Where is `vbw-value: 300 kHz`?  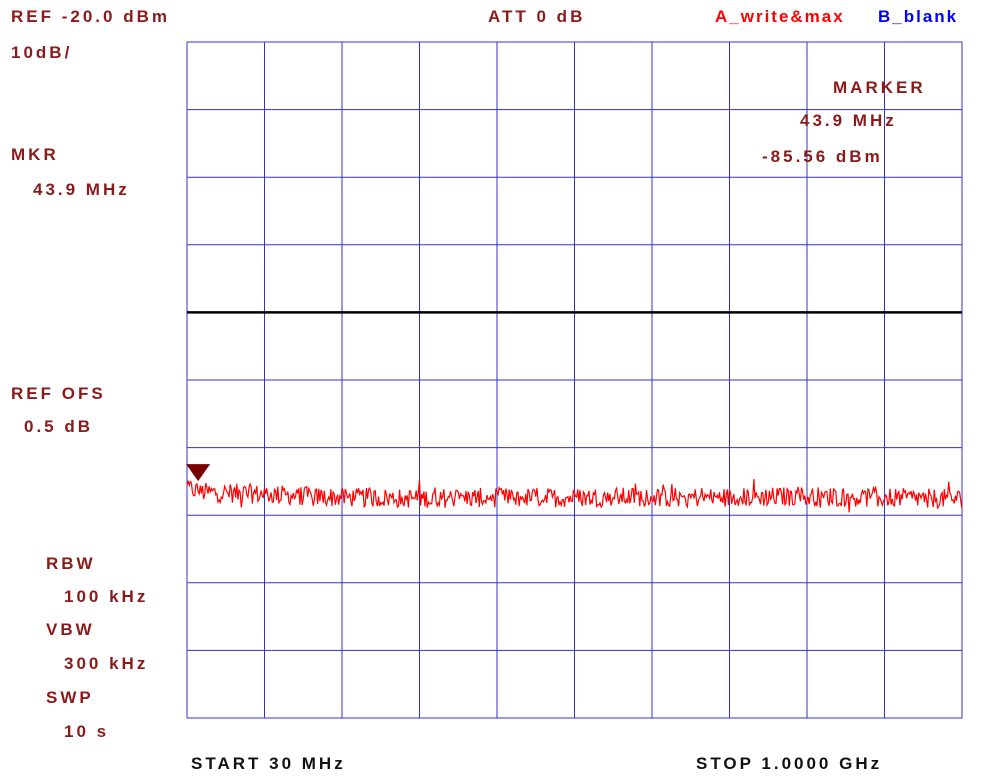 vbw-value: 300 kHz is located at coordinates (106, 663).